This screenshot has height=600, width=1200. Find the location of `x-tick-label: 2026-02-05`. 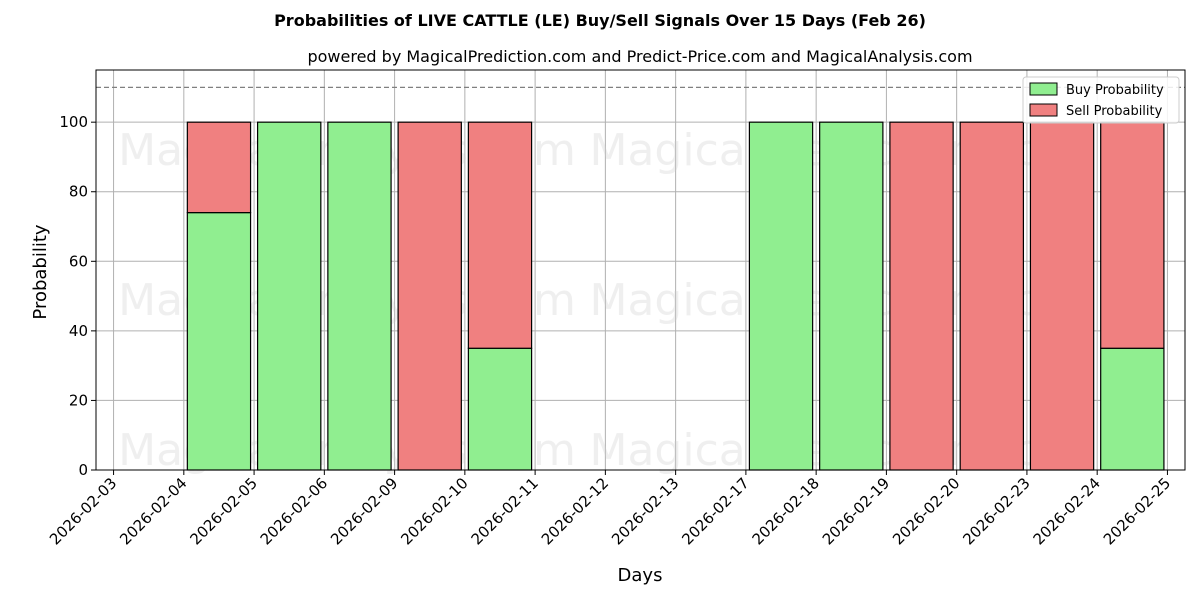

x-tick-label: 2026-02-05 is located at coordinates (224, 511).